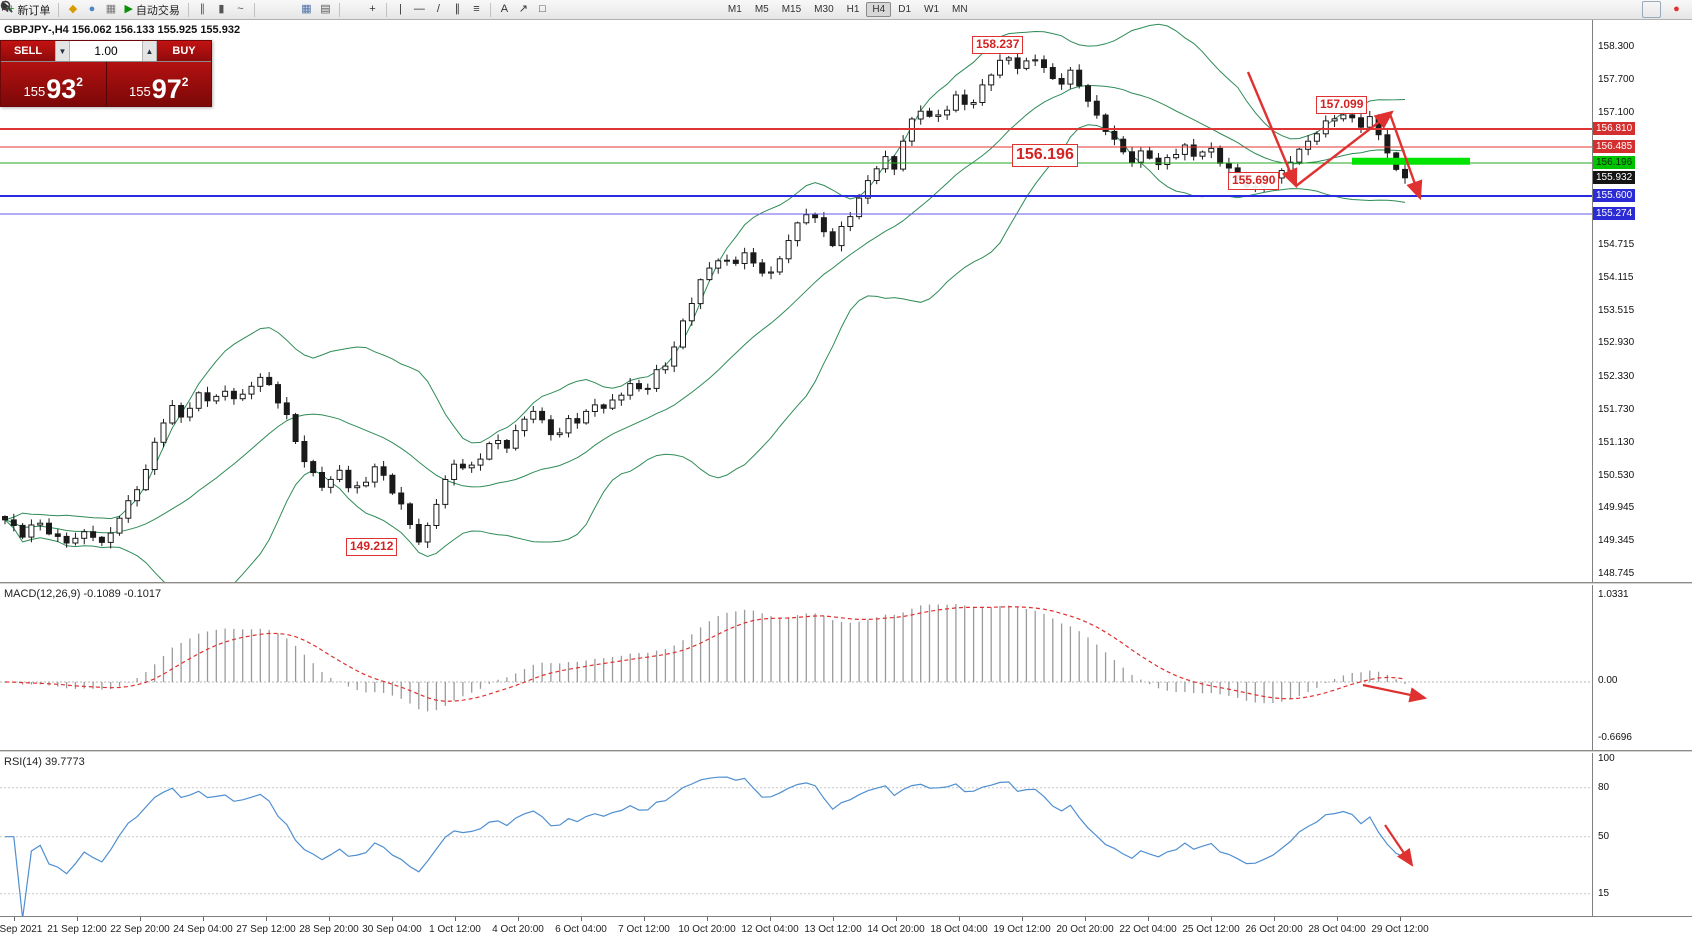 The image size is (1692, 942). I want to click on timeframe-w1: W1, so click(932, 9).